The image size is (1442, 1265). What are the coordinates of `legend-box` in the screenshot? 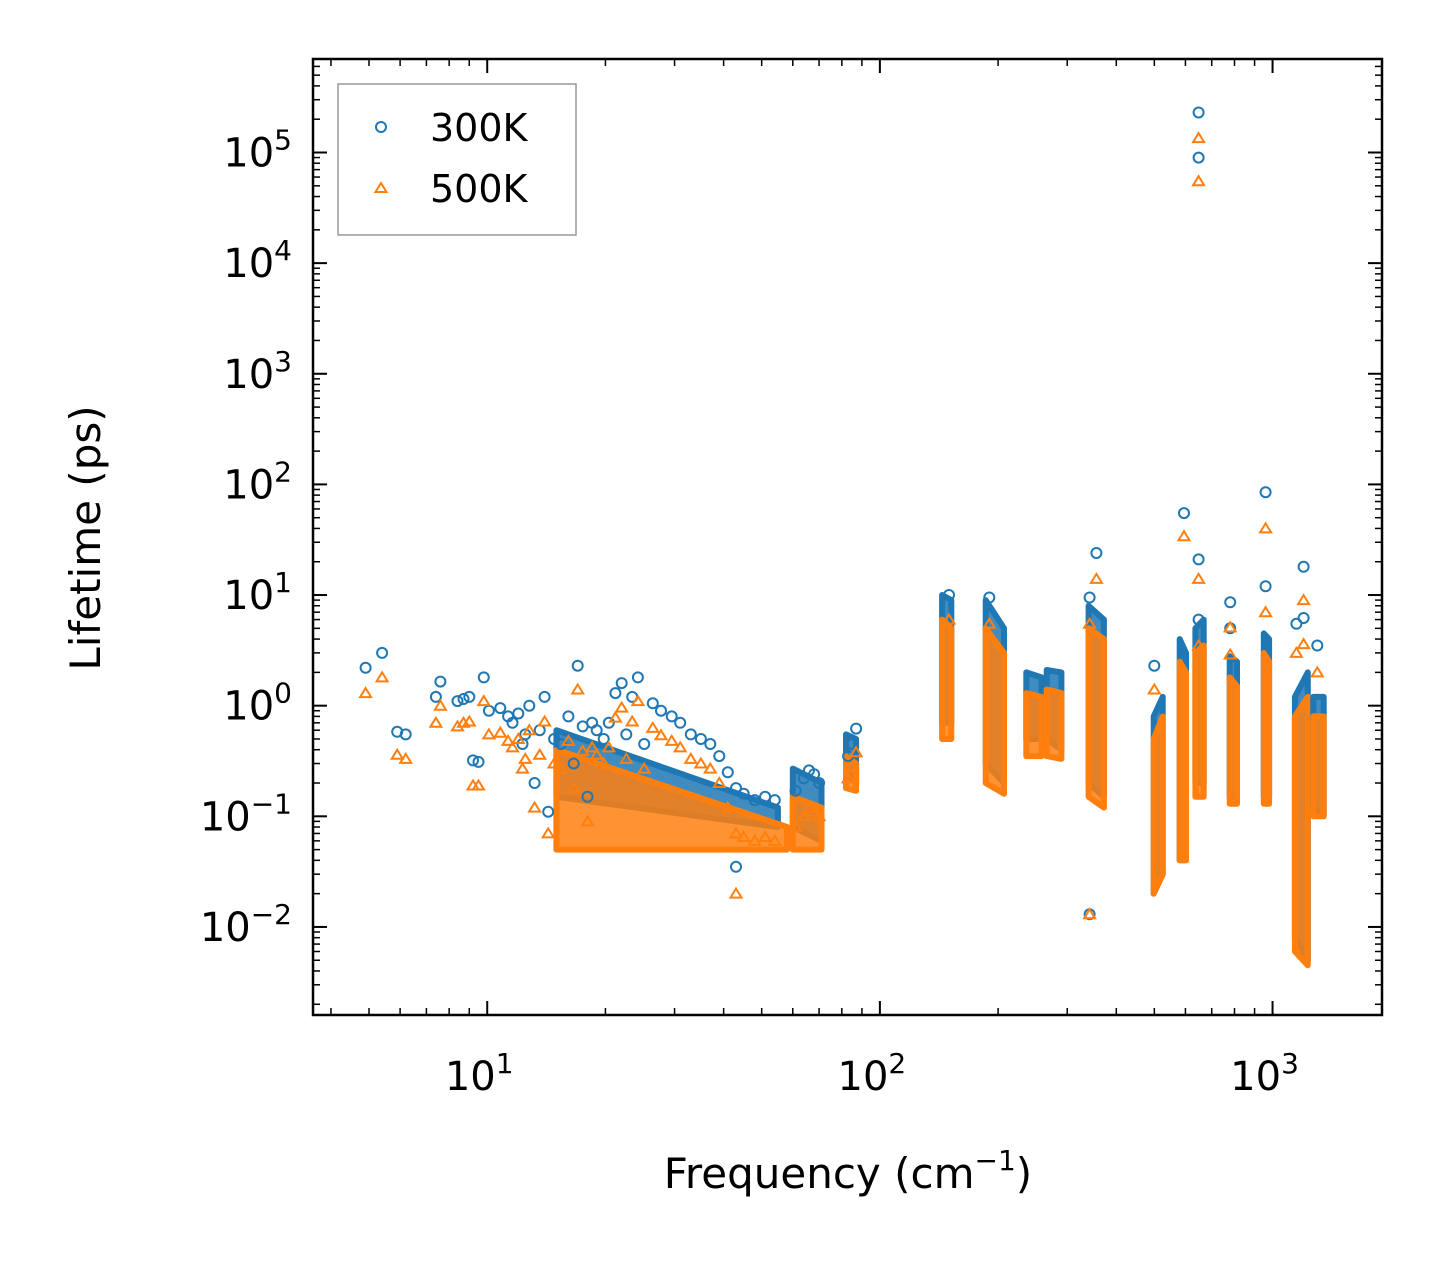 It's located at (457, 159).